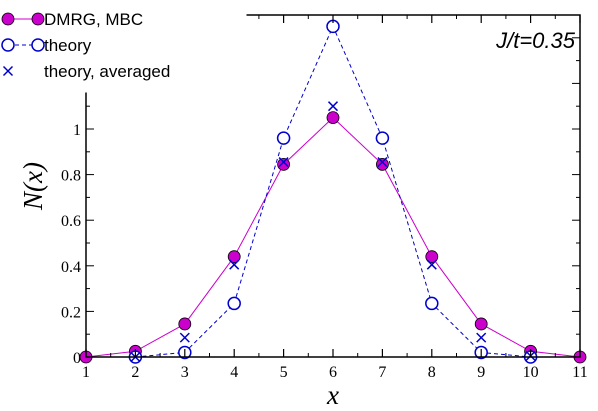  Describe the element at coordinates (71, 176) in the screenshot. I see `y-tick-label: 0.8` at that location.